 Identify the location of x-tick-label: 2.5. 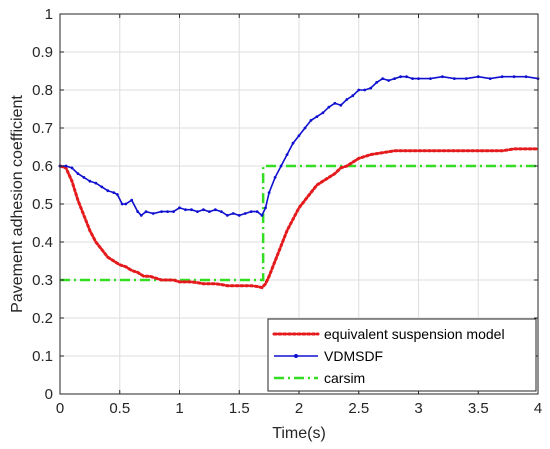
(358, 408).